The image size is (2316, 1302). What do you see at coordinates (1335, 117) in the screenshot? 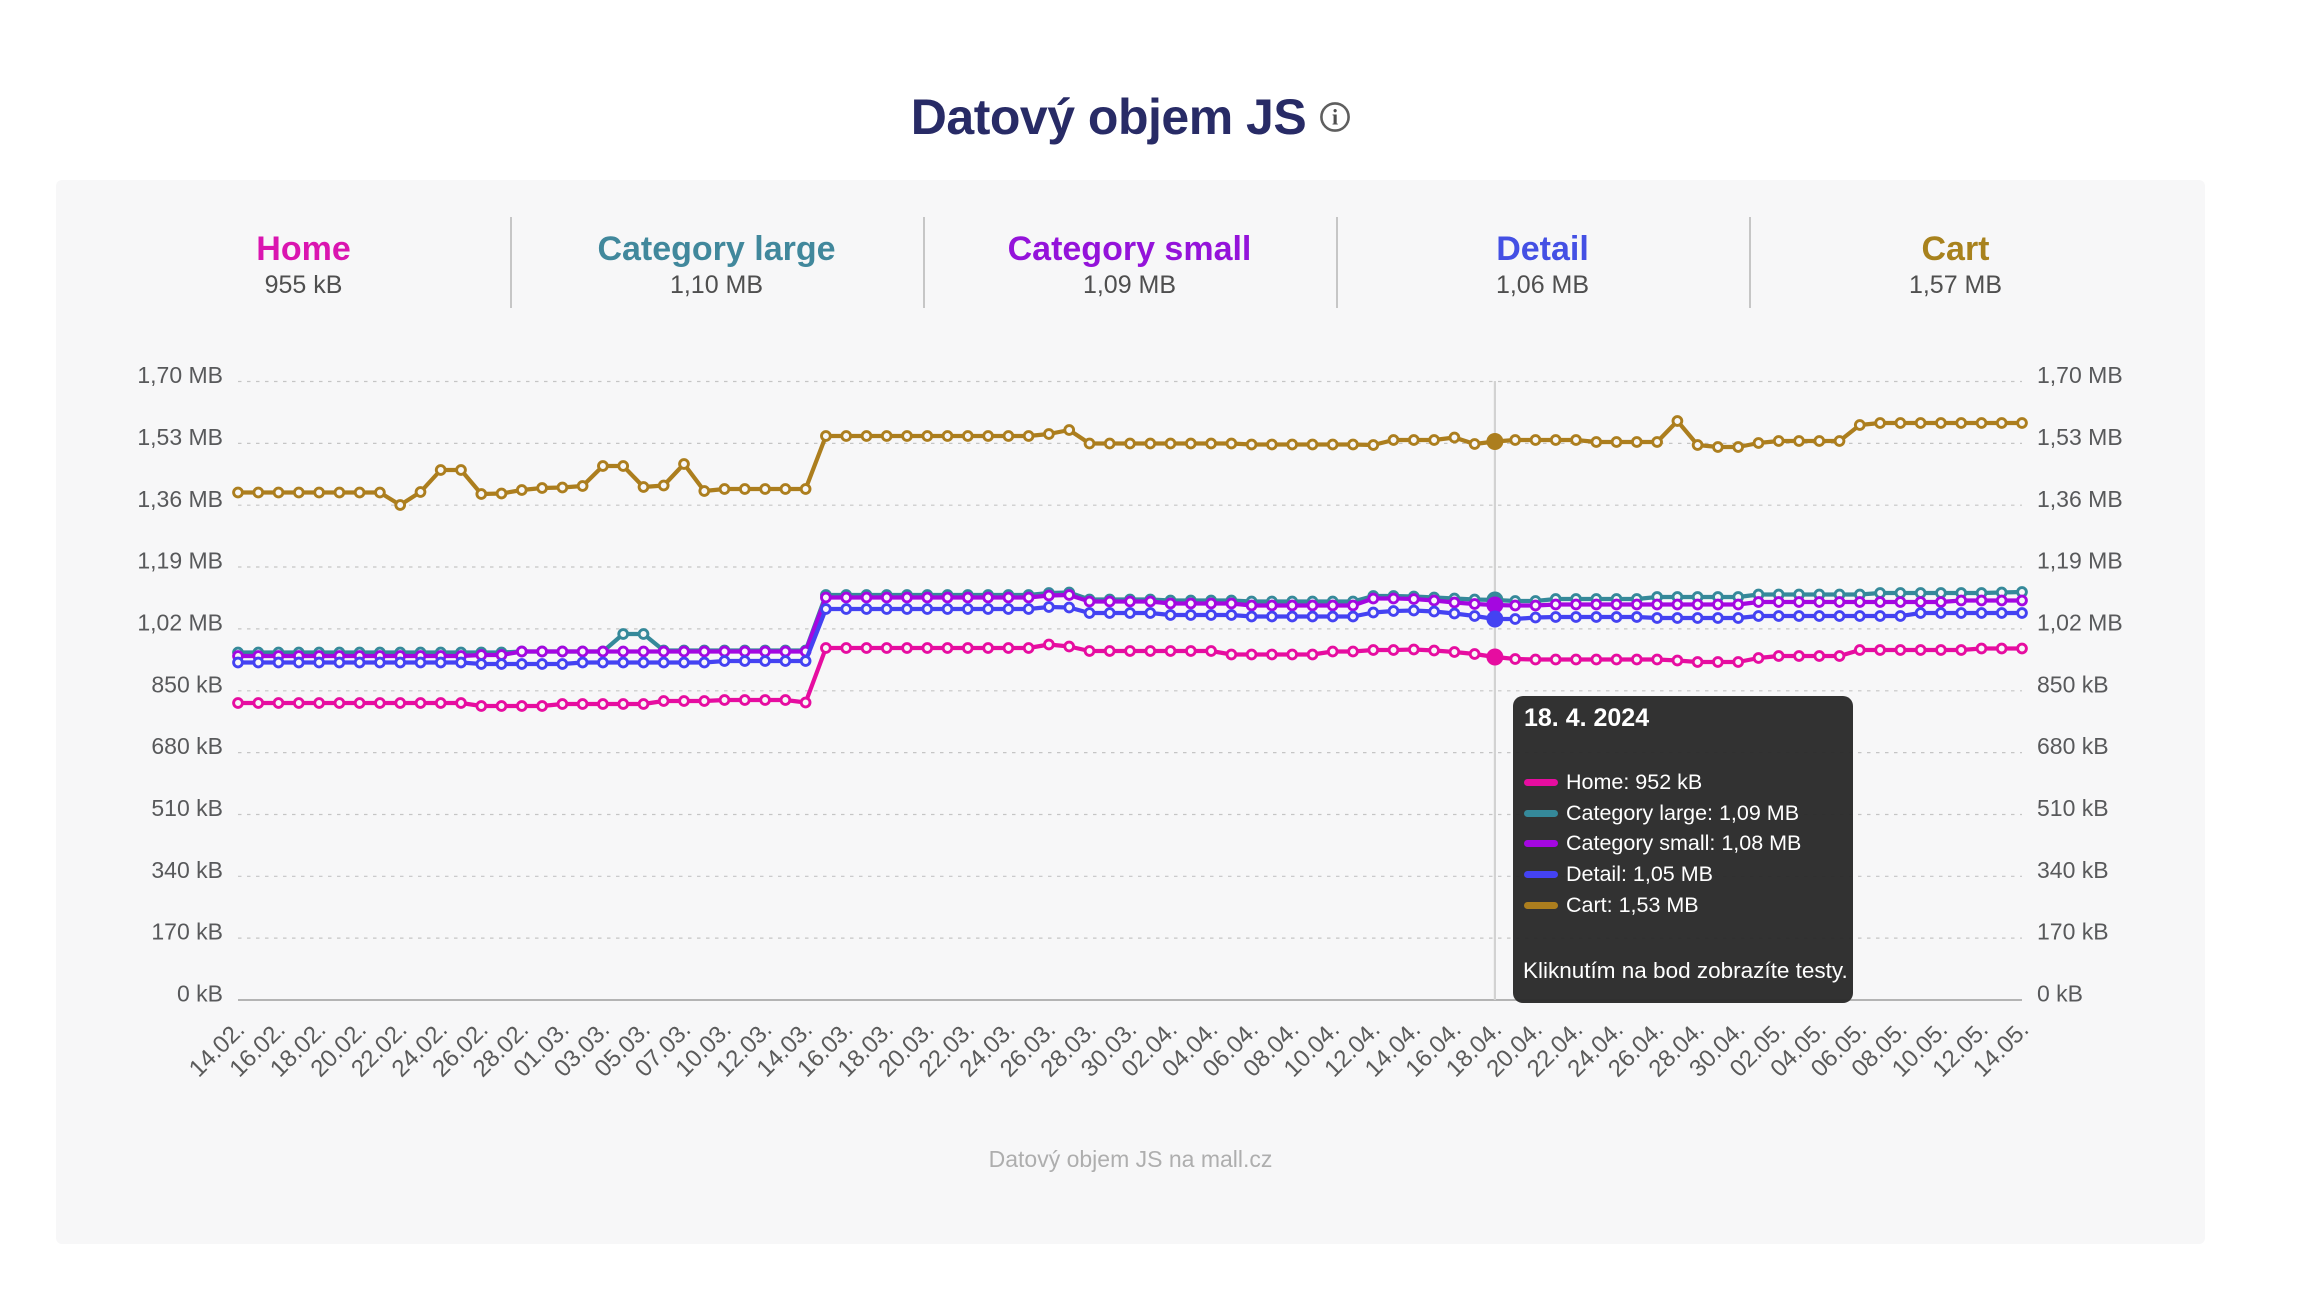
I see `svg-text: i` at bounding box center [1335, 117].